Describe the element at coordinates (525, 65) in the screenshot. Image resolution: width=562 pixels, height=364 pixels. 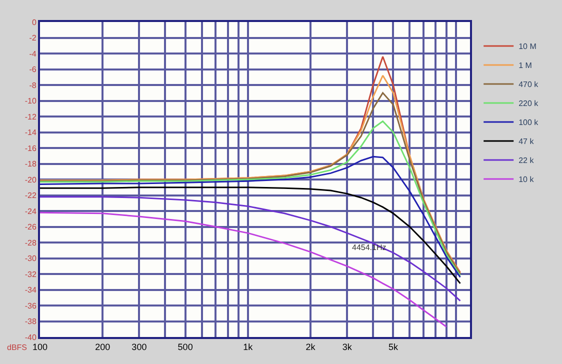
I see `legend-label: 1 M` at that location.